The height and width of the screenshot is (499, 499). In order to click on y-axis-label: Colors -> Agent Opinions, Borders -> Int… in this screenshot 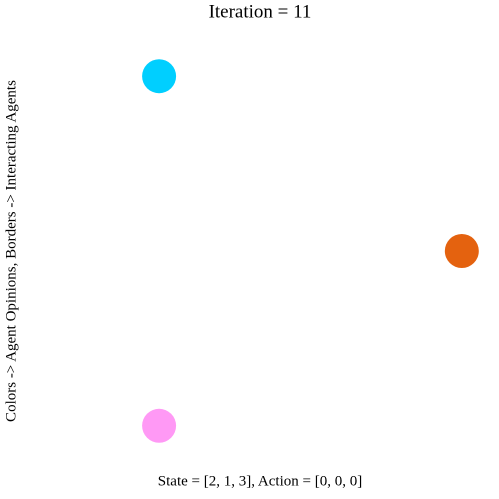, I will do `click(11, 251)`.